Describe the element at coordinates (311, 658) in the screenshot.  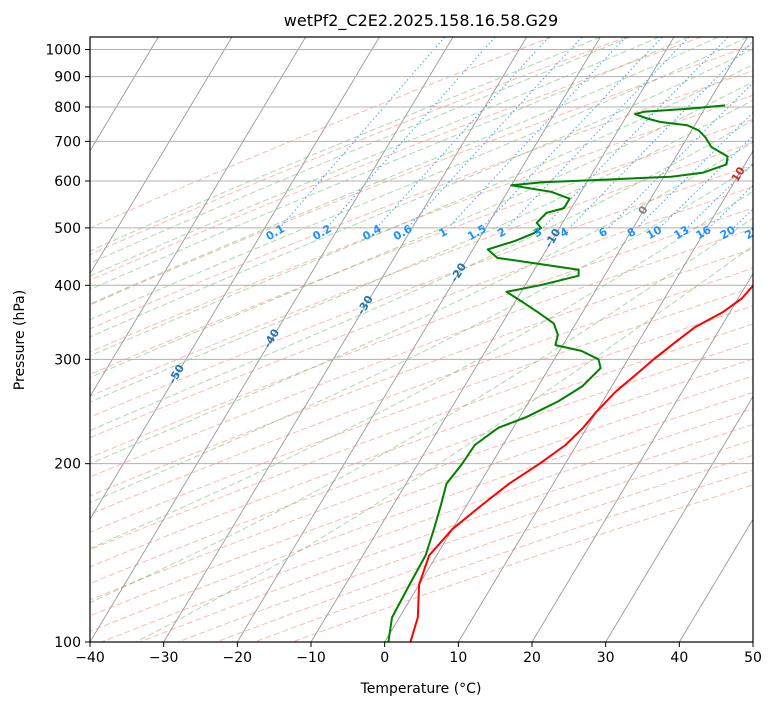
I see `x-tick-label: −10` at that location.